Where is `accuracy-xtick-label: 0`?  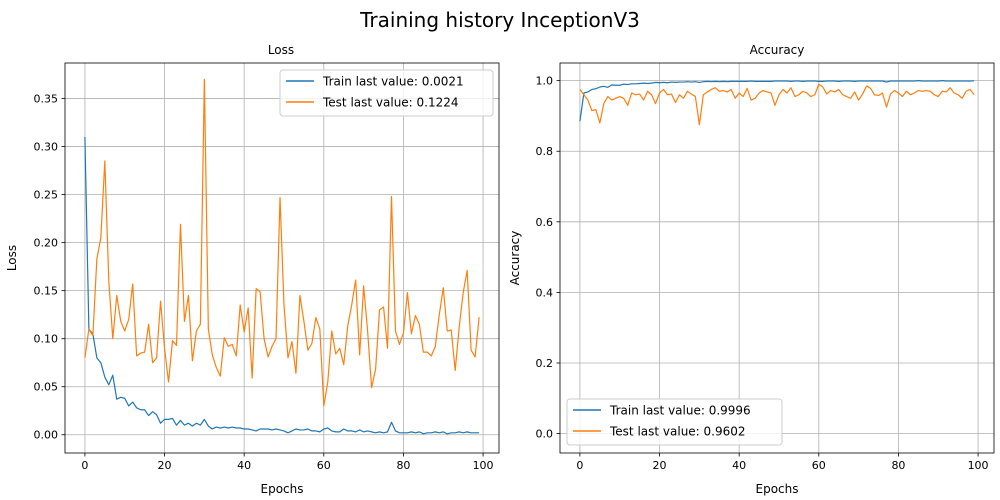
accuracy-xtick-label: 0 is located at coordinates (579, 465).